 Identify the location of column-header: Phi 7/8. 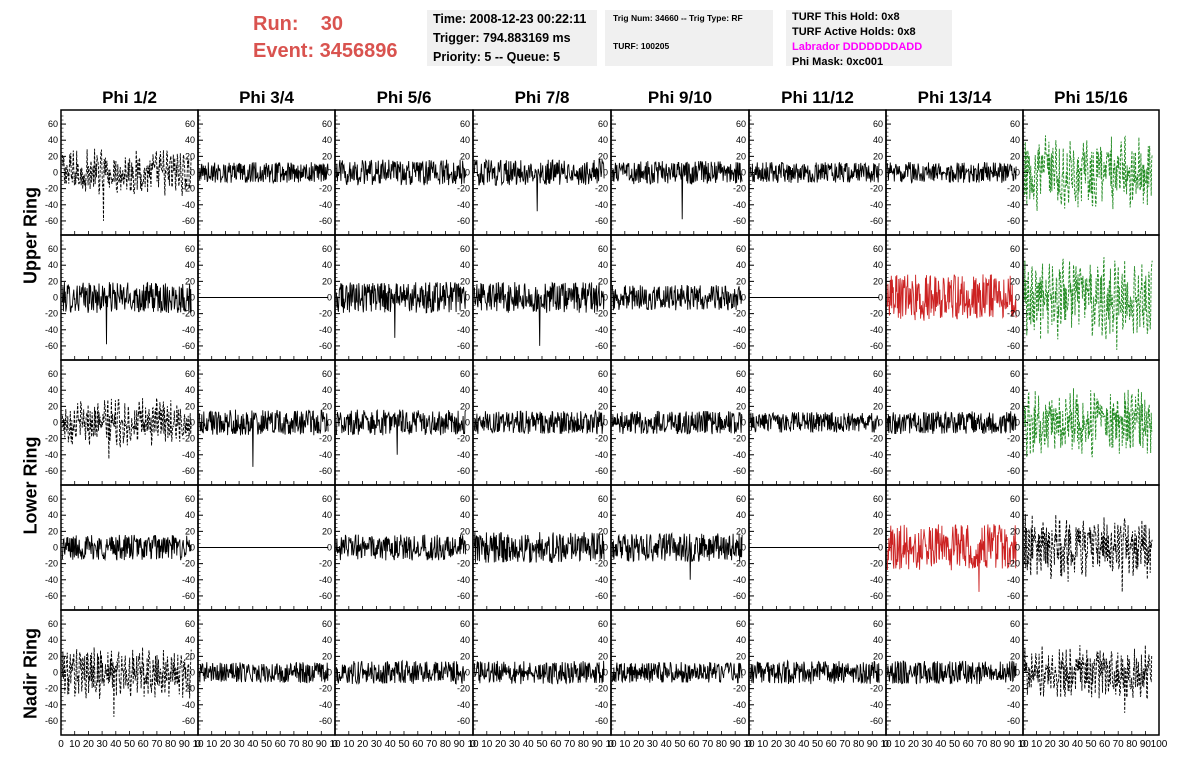
(542, 97).